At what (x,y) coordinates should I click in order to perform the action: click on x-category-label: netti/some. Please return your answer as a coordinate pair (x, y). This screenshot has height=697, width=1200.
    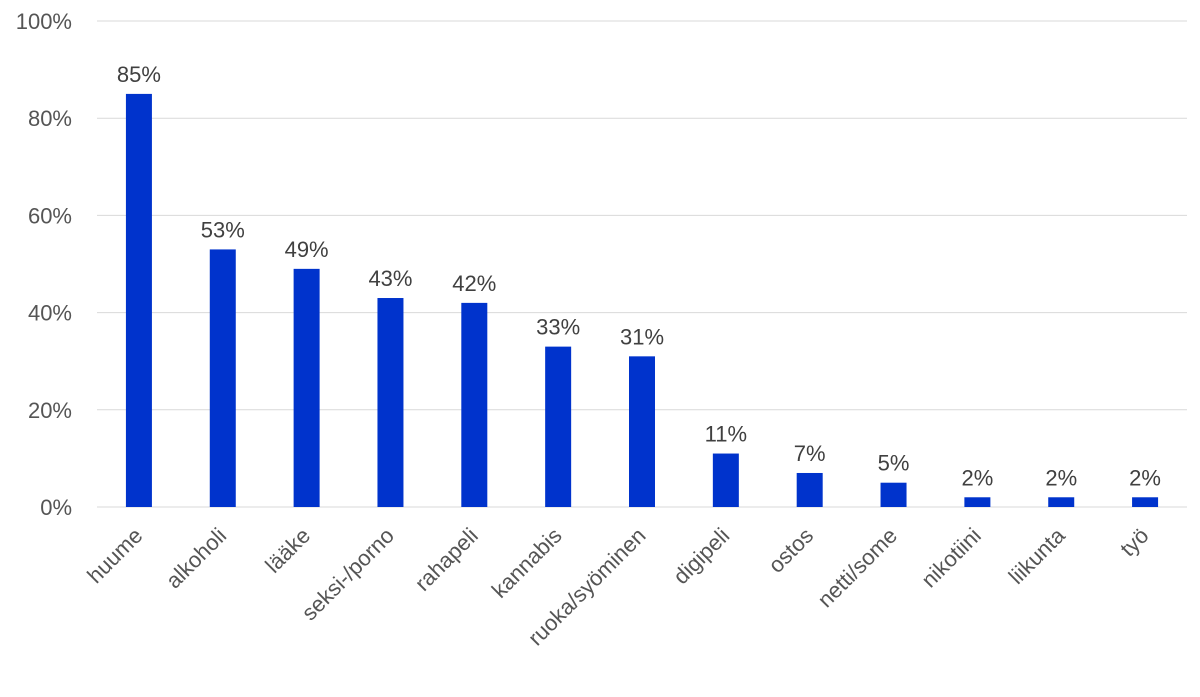
    Looking at the image, I should click on (857, 567).